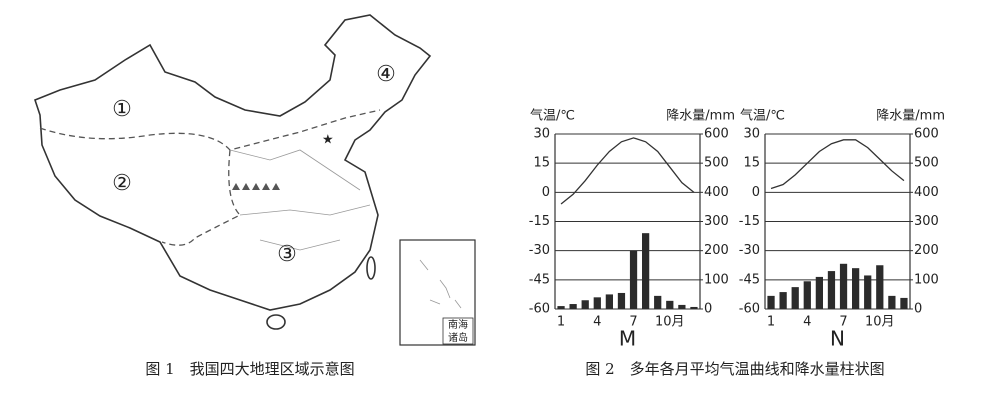  What do you see at coordinates (458, 324) in the screenshot?
I see `inset-label: 南海` at bounding box center [458, 324].